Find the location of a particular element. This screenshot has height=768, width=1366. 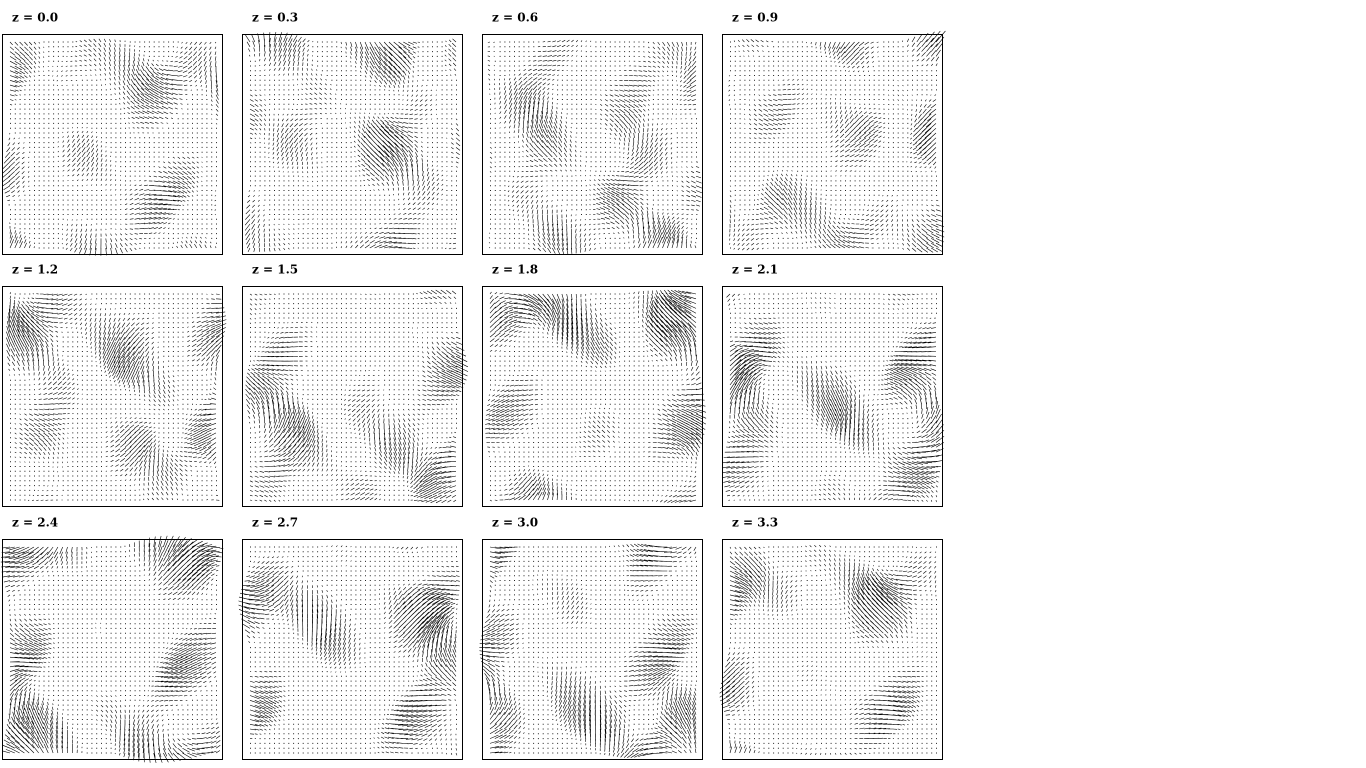

panel-label: z = 3.3 is located at coordinates (755, 523).